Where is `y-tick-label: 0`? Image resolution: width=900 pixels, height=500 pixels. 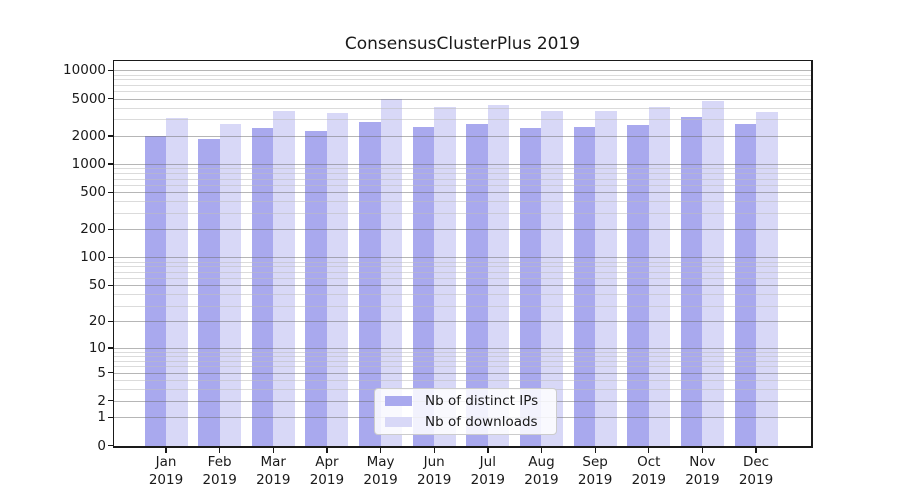 y-tick-label: 0 is located at coordinates (101, 445).